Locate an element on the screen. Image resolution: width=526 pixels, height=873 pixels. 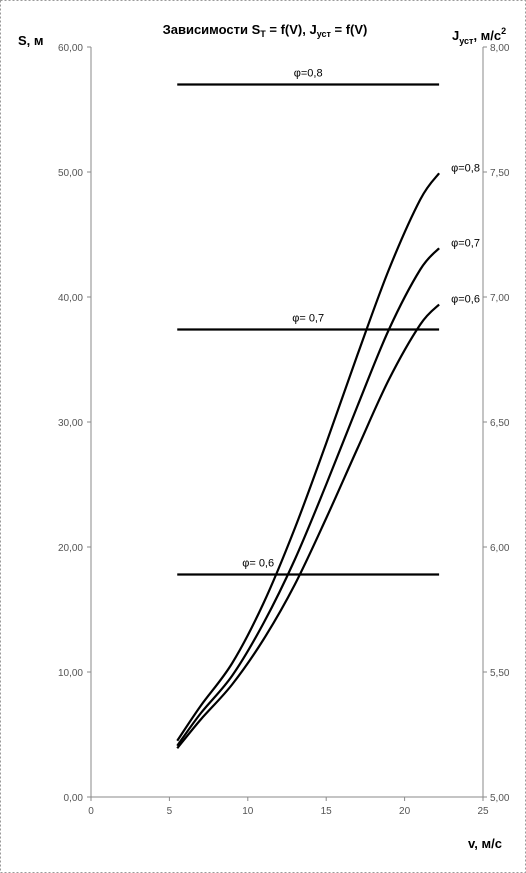
x-tick-label: 25 is located at coordinates (483, 811).